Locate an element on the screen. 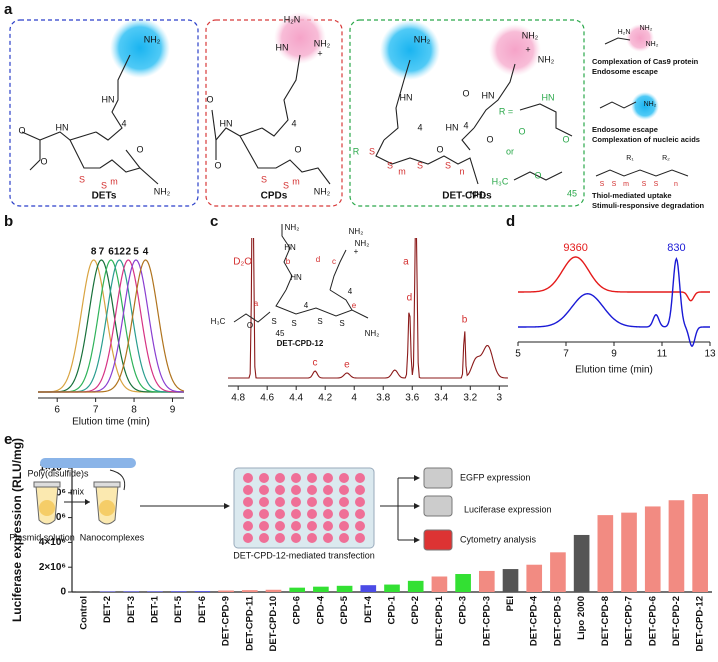 The height and width of the screenshot is (662, 718). x-tick-label: DET-CPD-1 is located at coordinates (439, 620).